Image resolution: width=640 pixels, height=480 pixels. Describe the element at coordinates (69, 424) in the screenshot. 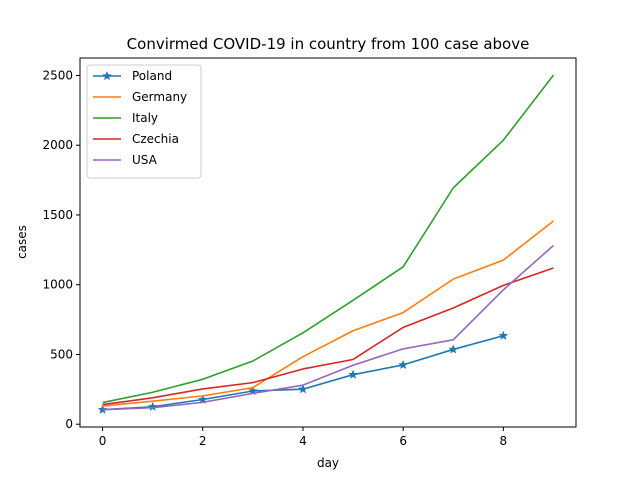

I see `y-tick-label: 0` at that location.